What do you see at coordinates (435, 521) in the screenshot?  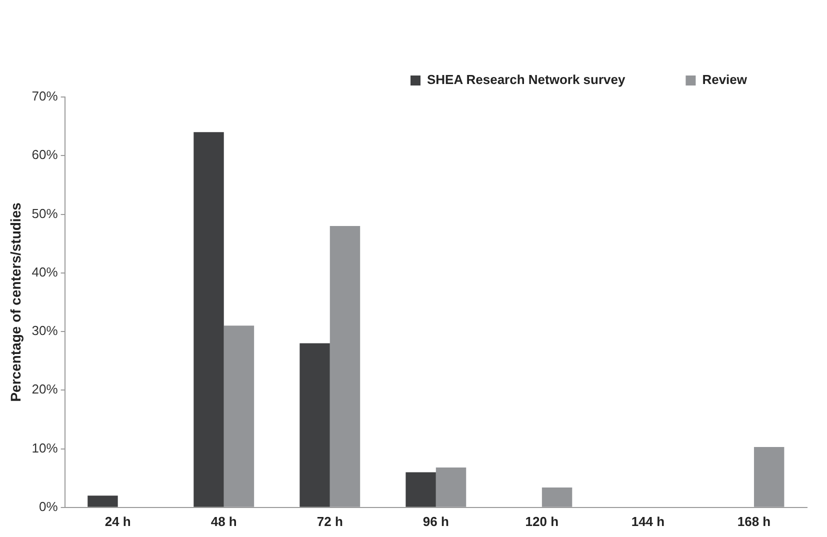 I see `x-tick-label: 96 h` at bounding box center [435, 521].